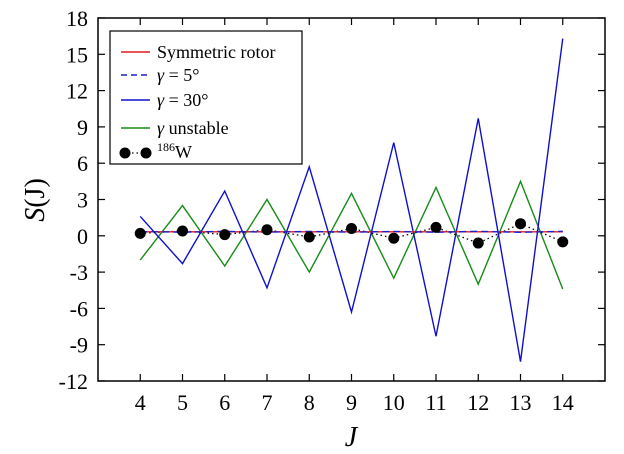 Image resolution: width=624 pixels, height=454 pixels. What do you see at coordinates (77, 18) in the screenshot?
I see `y-tick-label: 18` at bounding box center [77, 18].